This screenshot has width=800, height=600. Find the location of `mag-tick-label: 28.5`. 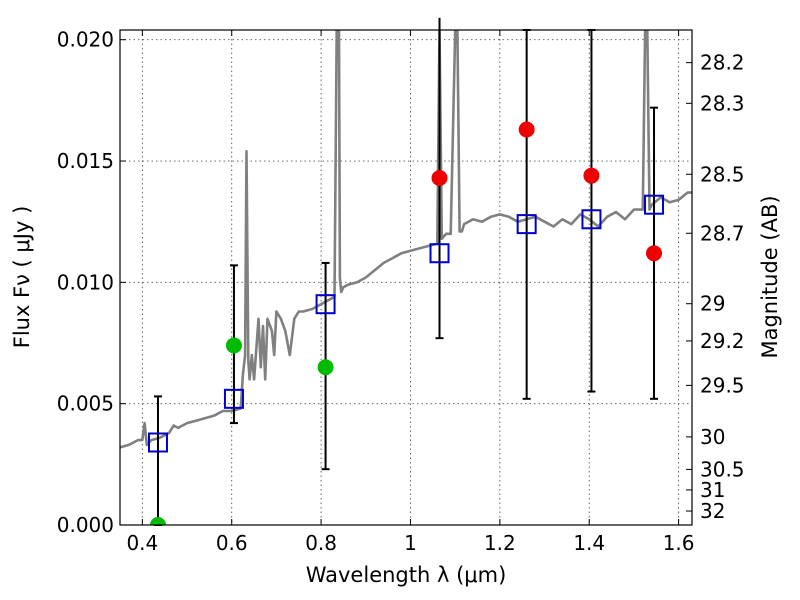

mag-tick-label: 28.5 is located at coordinates (722, 174).